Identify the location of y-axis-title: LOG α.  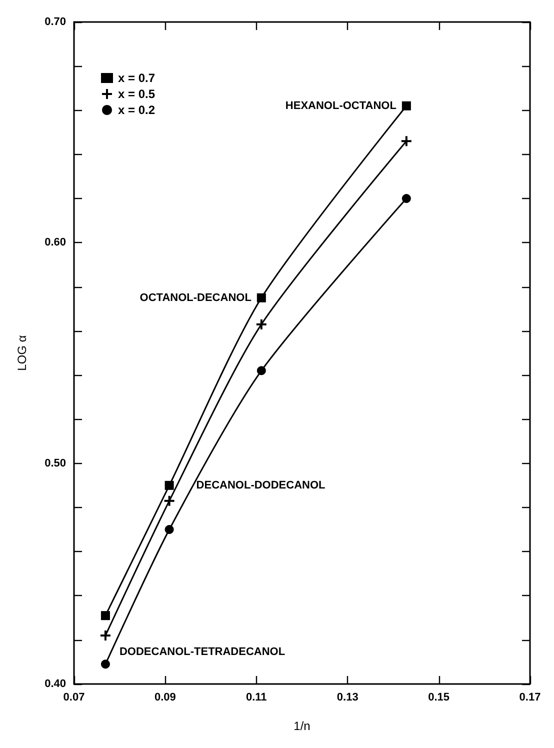
(22, 353).